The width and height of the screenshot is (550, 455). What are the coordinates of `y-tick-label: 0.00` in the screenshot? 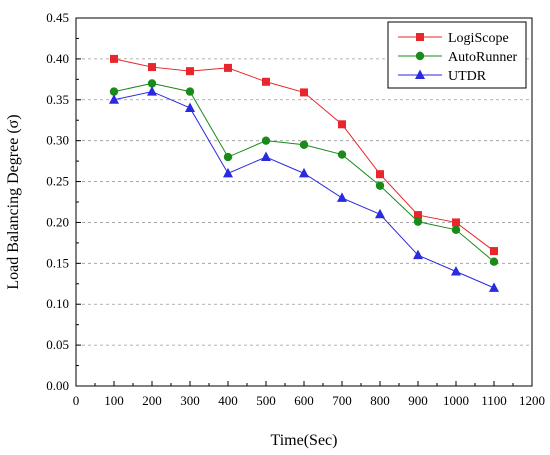 It's located at (57, 385).